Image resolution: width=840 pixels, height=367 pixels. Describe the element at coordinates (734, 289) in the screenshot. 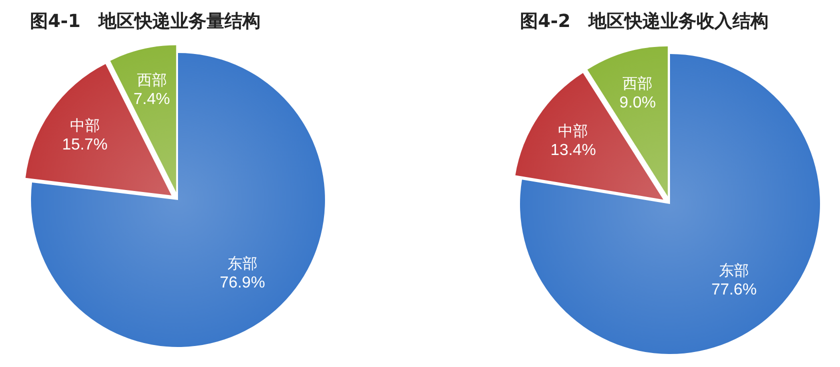

I see `data-label: 77.6%` at that location.